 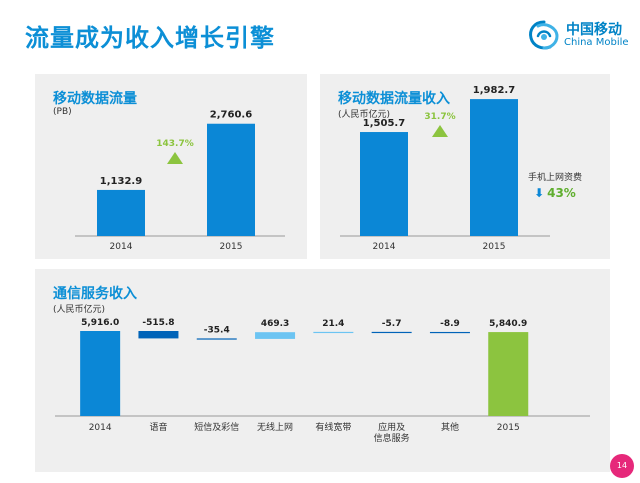 What do you see at coordinates (445, 168) in the screenshot?
I see `traffic-revenue-chart: 1,505.7 2014 1,982.7 2015 31.7%` at bounding box center [445, 168].